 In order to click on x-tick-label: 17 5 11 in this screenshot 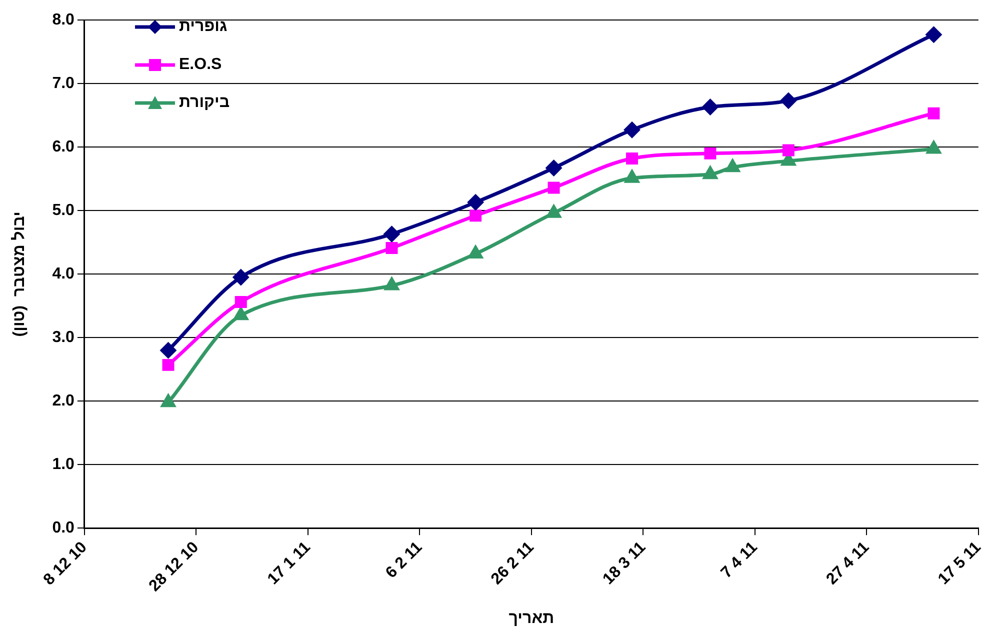, I will do `click(959, 563)`.